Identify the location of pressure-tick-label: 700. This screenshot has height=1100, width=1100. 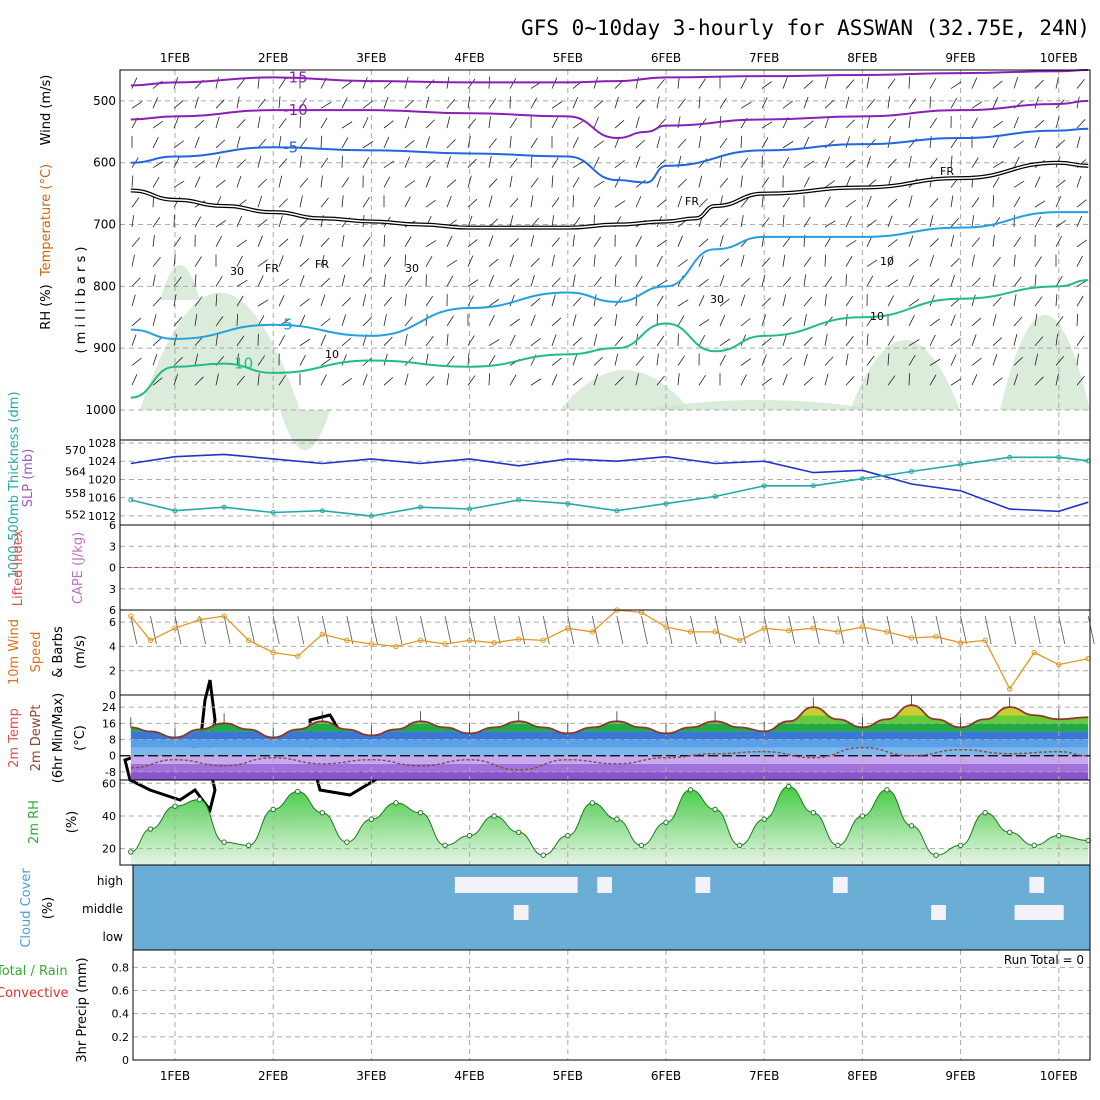
(104, 225).